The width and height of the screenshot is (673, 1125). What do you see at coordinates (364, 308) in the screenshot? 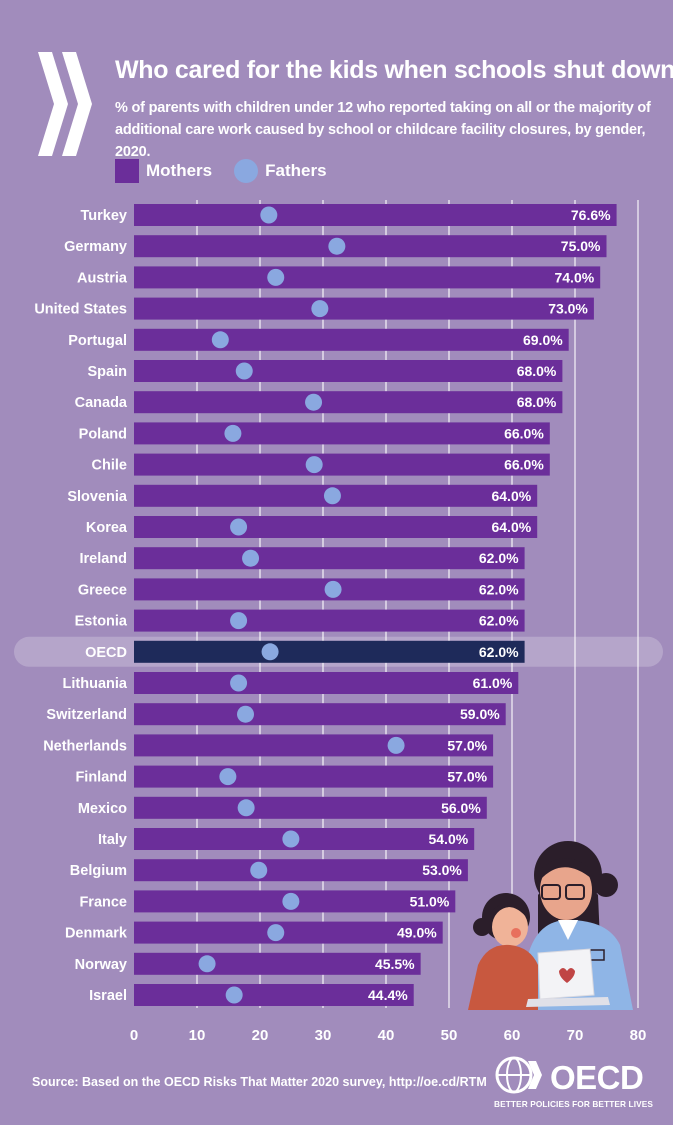
I see `bar-mothers-united-states` at bounding box center [364, 308].